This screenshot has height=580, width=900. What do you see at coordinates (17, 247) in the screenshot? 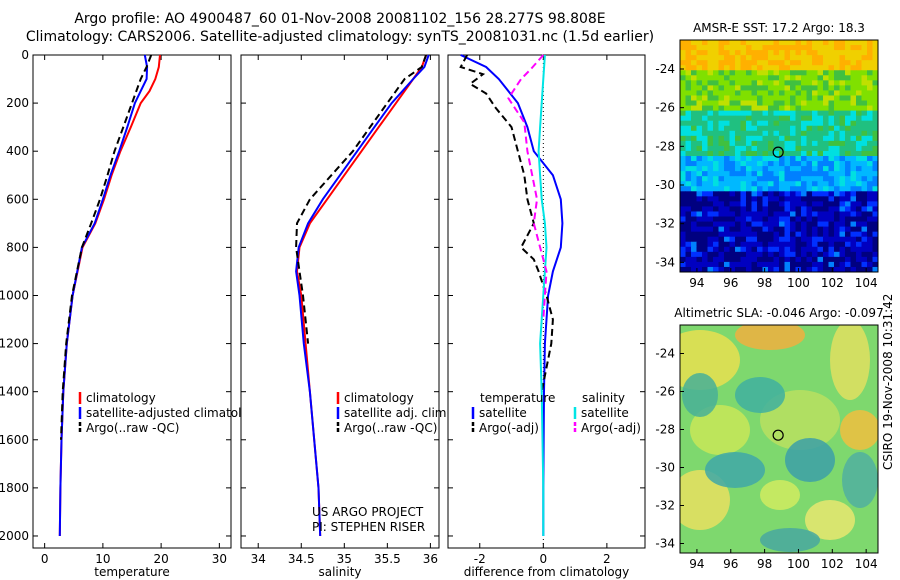
I see `y-tick-label: 800` at bounding box center [17, 247].